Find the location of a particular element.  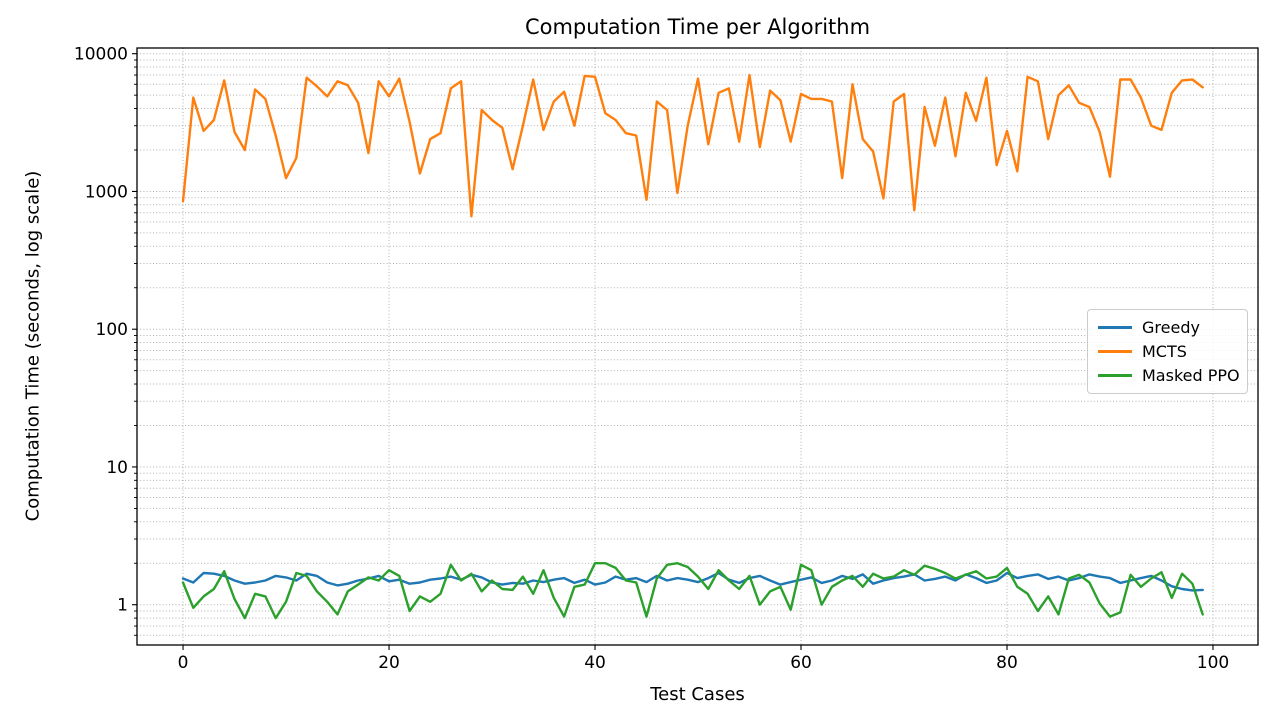

chart-title: Computation Time per Algorithm is located at coordinates (697, 27).